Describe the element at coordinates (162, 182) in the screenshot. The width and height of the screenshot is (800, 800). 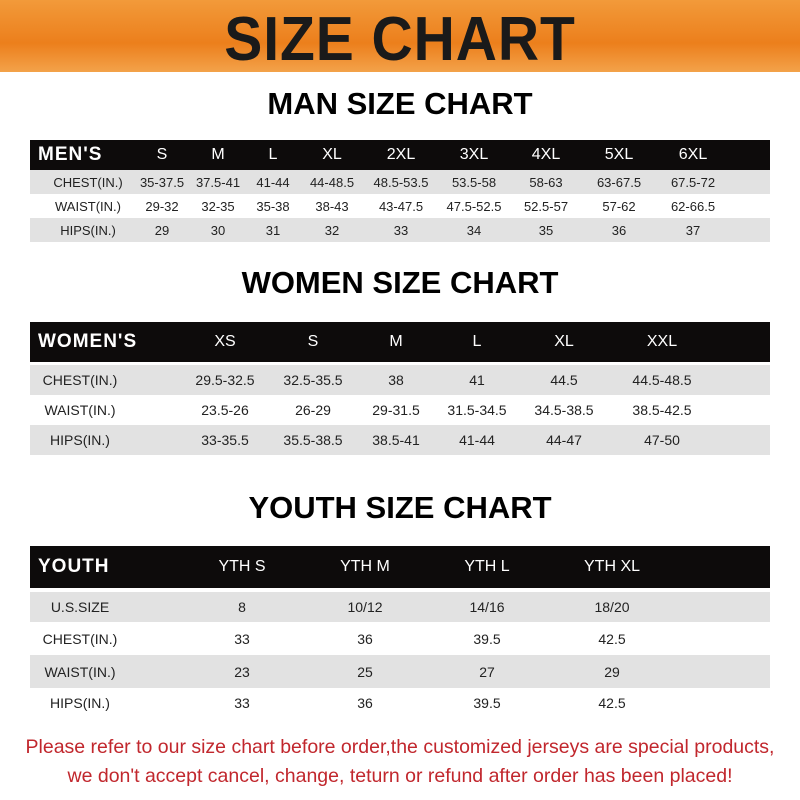
I see `measurement-value: 35-37.5` at that location.